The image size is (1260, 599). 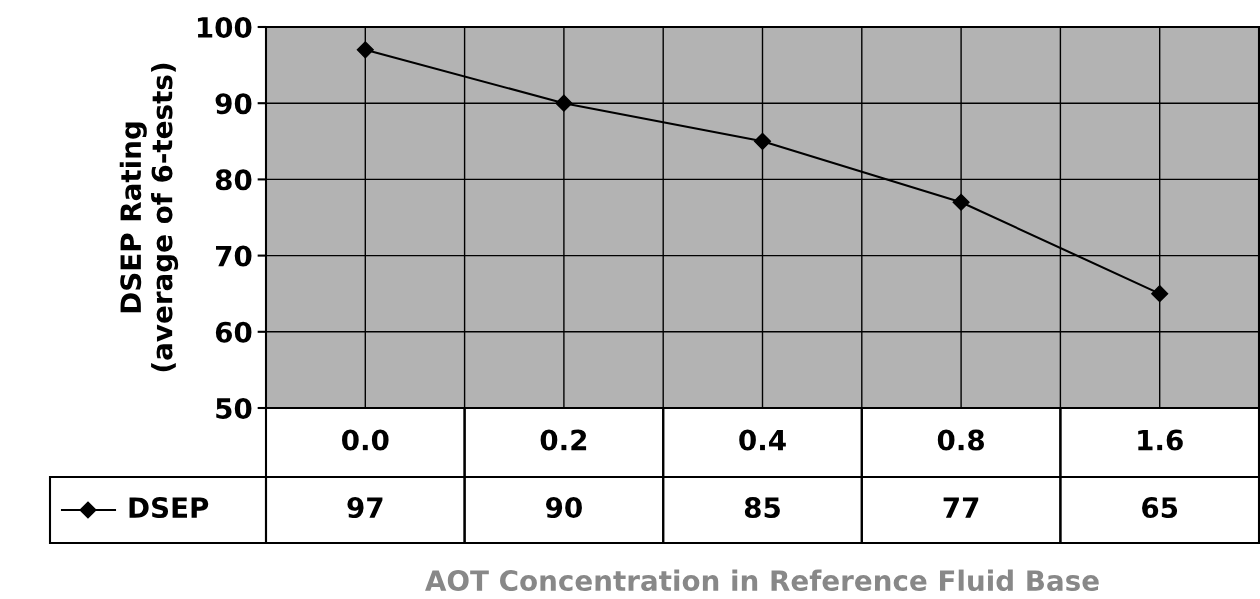 What do you see at coordinates (169, 508) in the screenshot?
I see `legend-label: DSEP` at bounding box center [169, 508].